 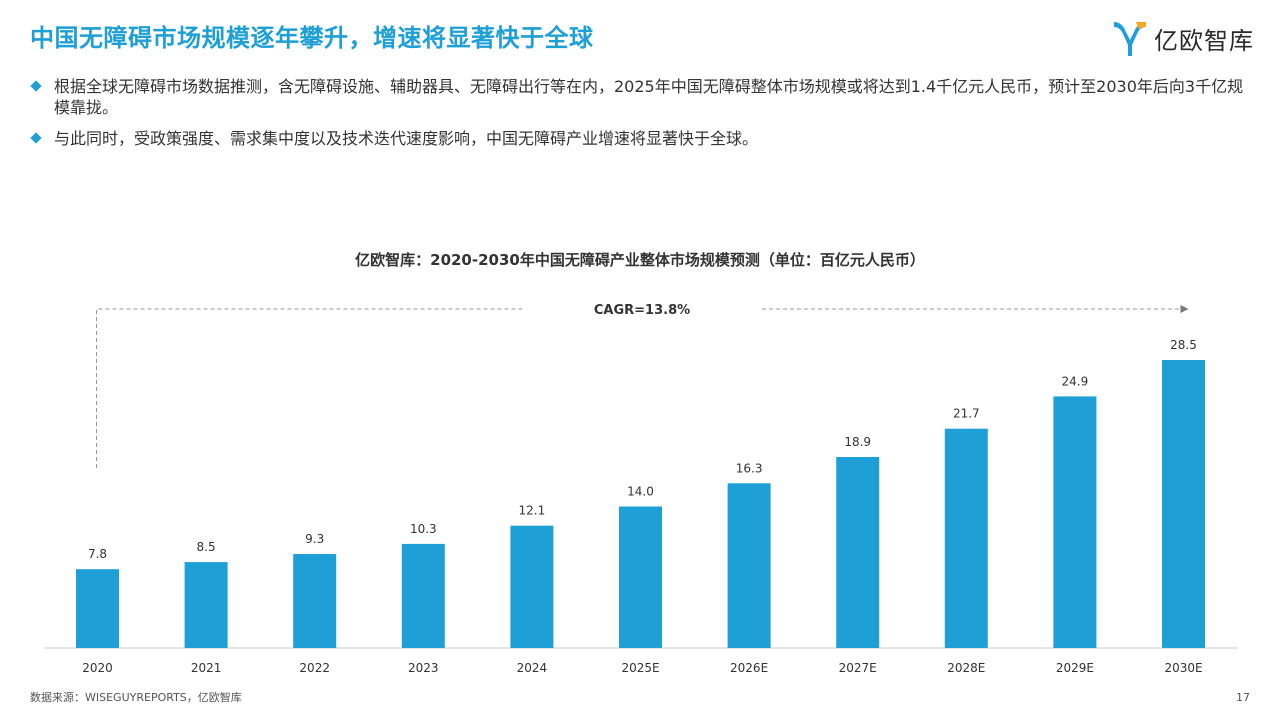 What do you see at coordinates (532, 586) in the screenshot?
I see `bar-2024` at bounding box center [532, 586].